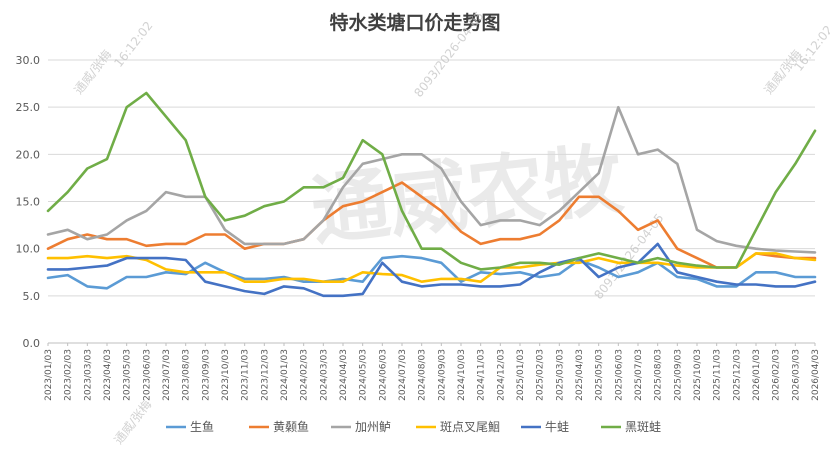 The image size is (830, 451). I want to click on x-tick-label: 2025/10/03, so click(698, 375).